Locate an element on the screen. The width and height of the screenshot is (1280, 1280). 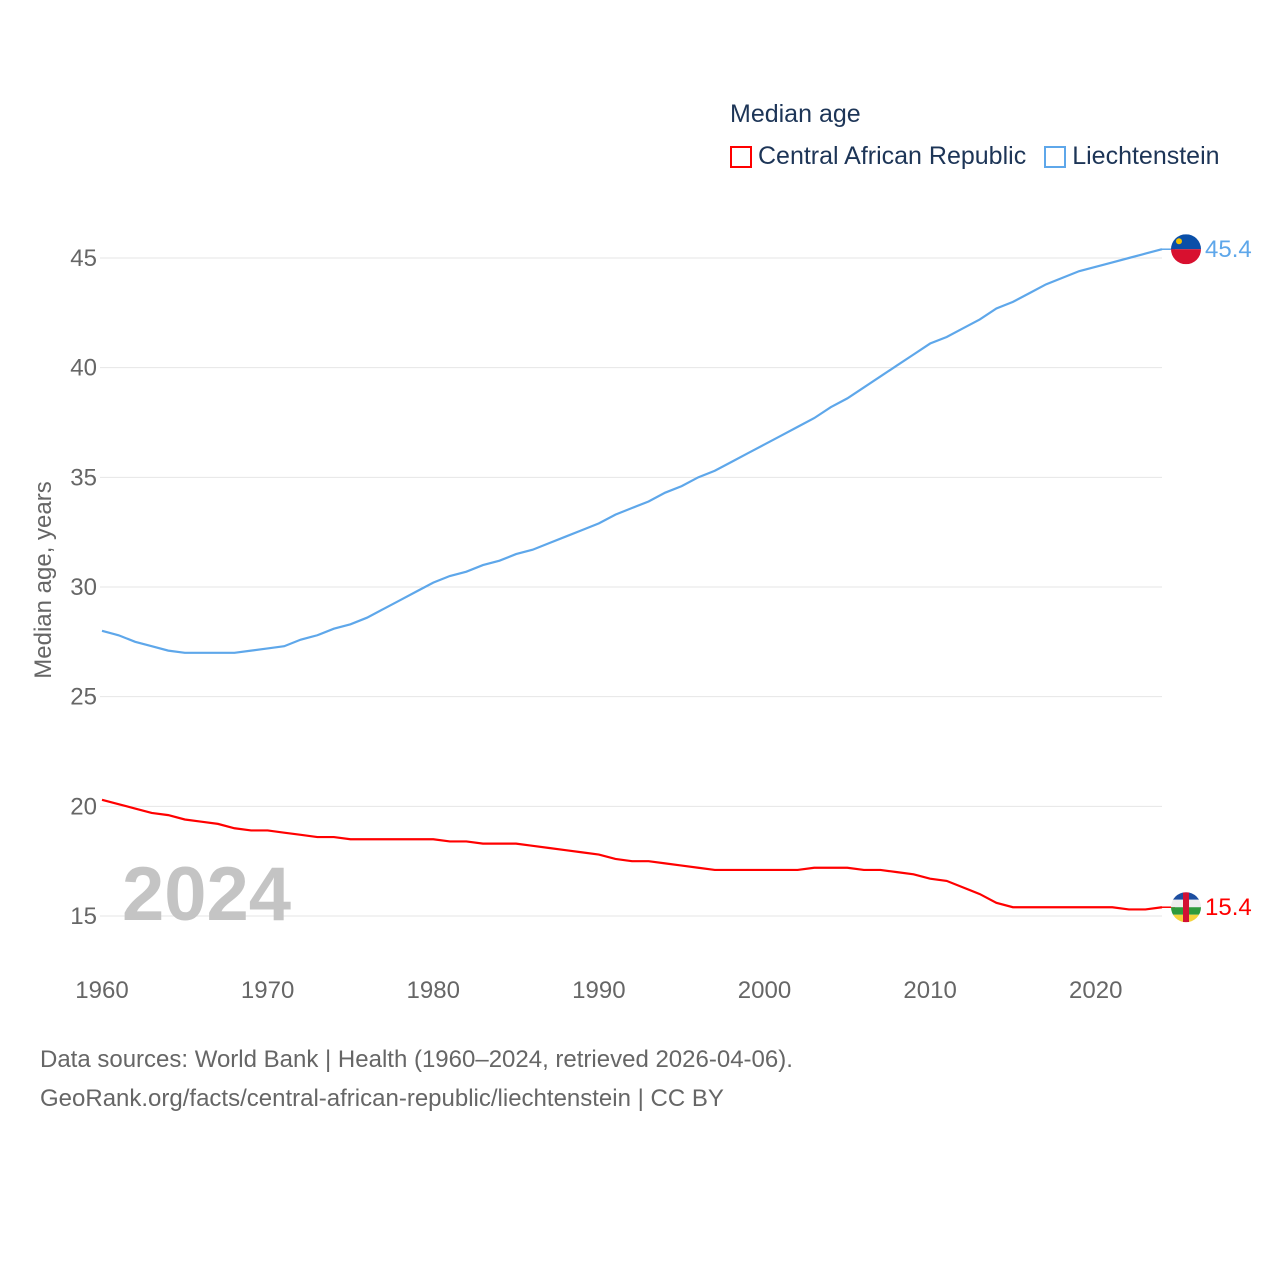
car-flag-icon is located at coordinates (1186, 907).